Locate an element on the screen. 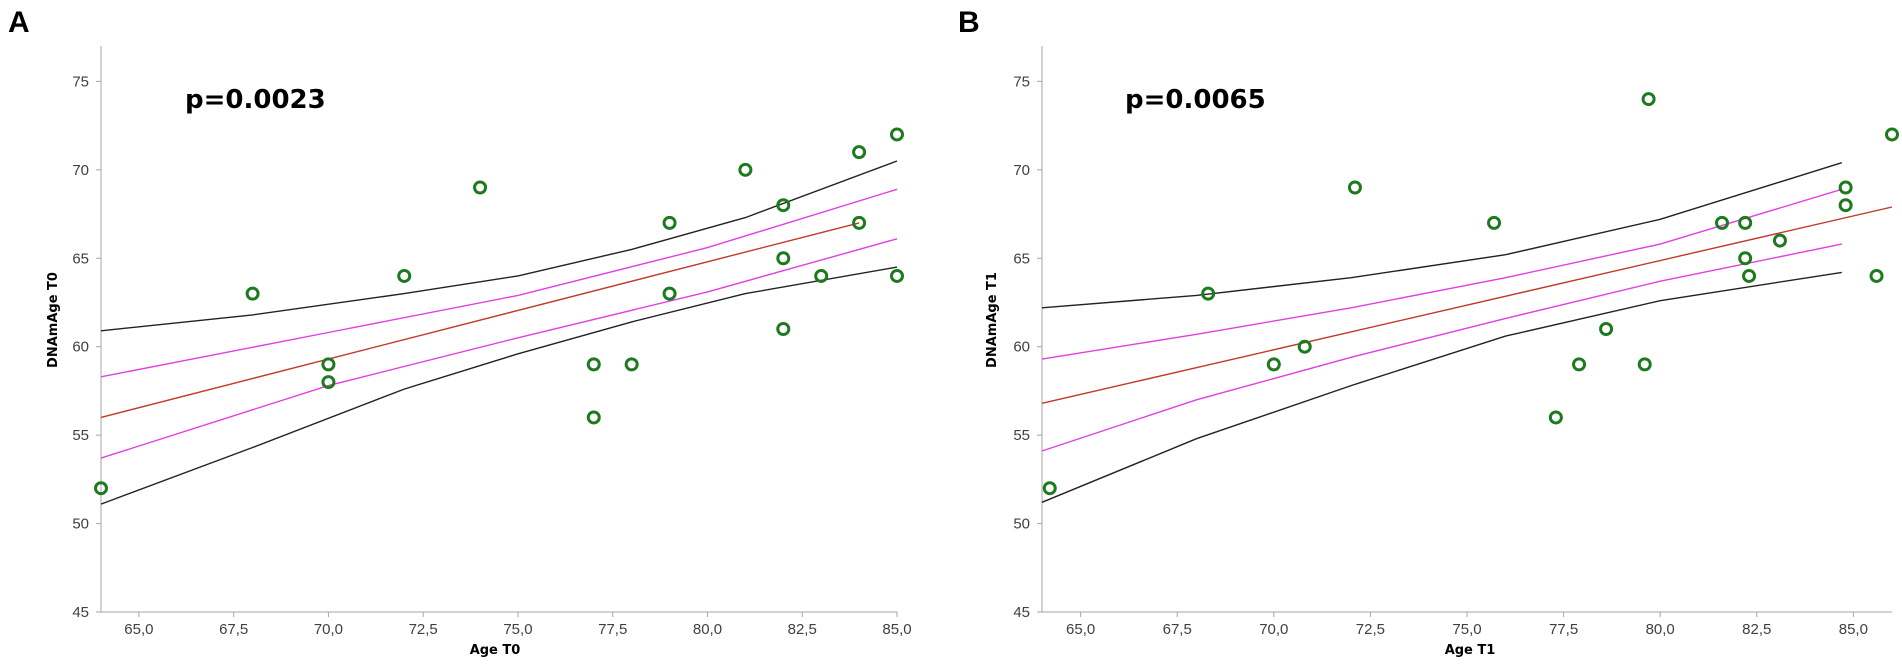 The height and width of the screenshot is (672, 1902). x-axis-title-b: Age T1 is located at coordinates (1470, 650).